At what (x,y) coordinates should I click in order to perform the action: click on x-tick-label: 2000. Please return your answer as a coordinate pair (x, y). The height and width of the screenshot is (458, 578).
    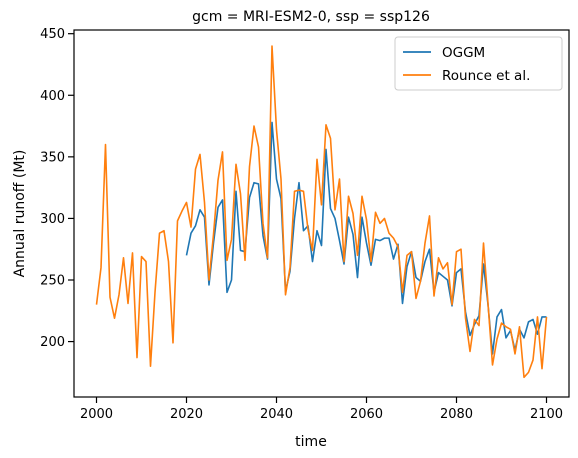
    Looking at the image, I should click on (96, 414).